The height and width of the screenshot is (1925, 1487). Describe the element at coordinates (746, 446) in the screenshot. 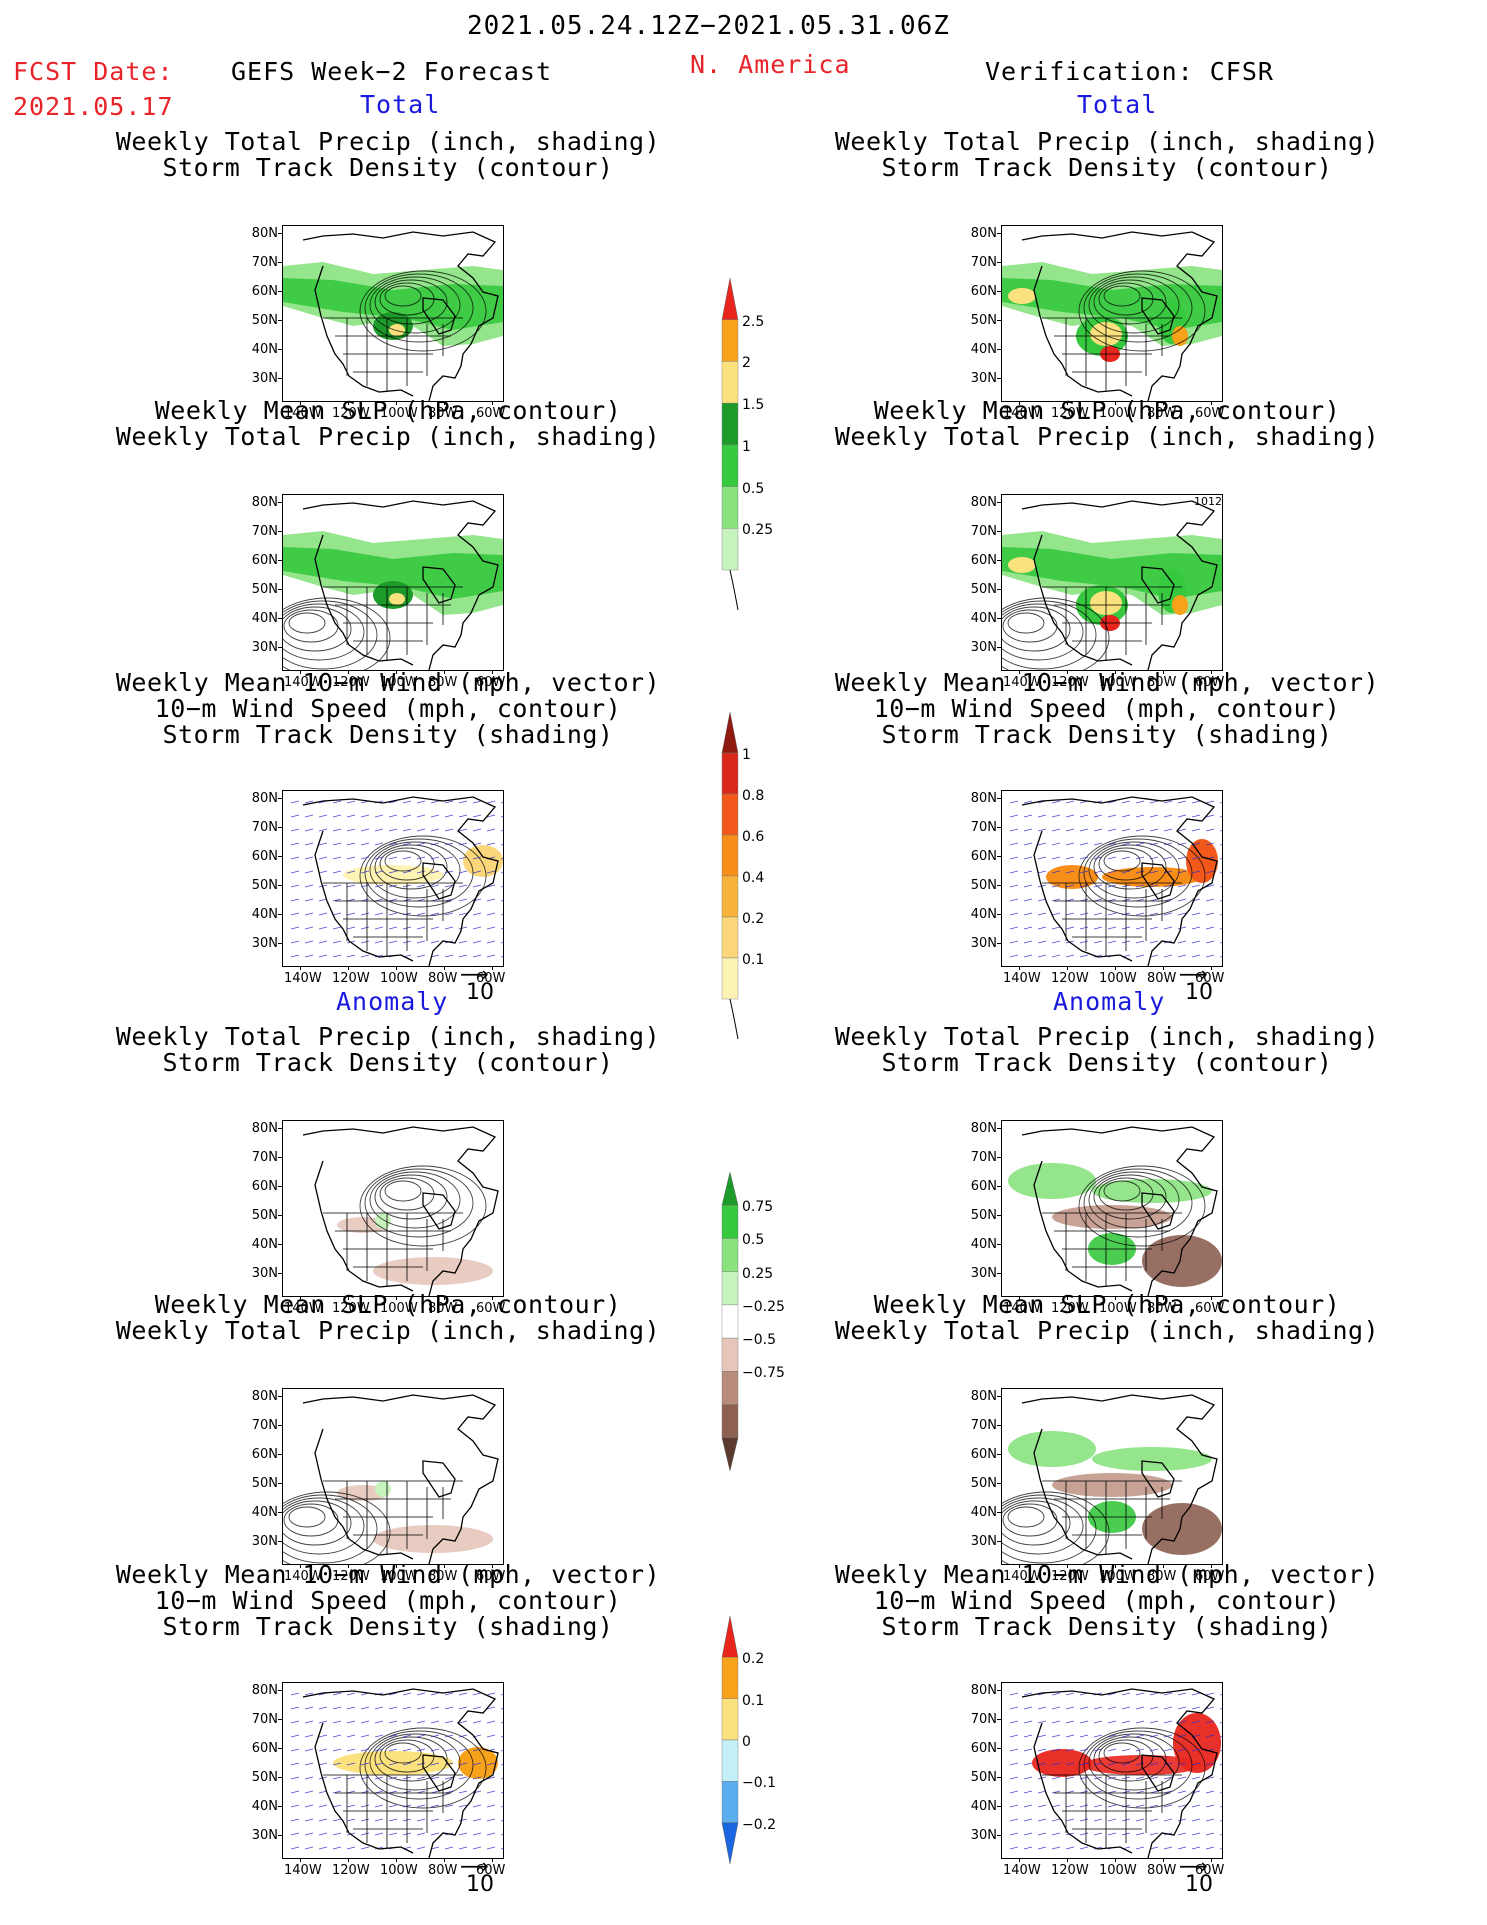

I see `colorbar-label: 1` at that location.